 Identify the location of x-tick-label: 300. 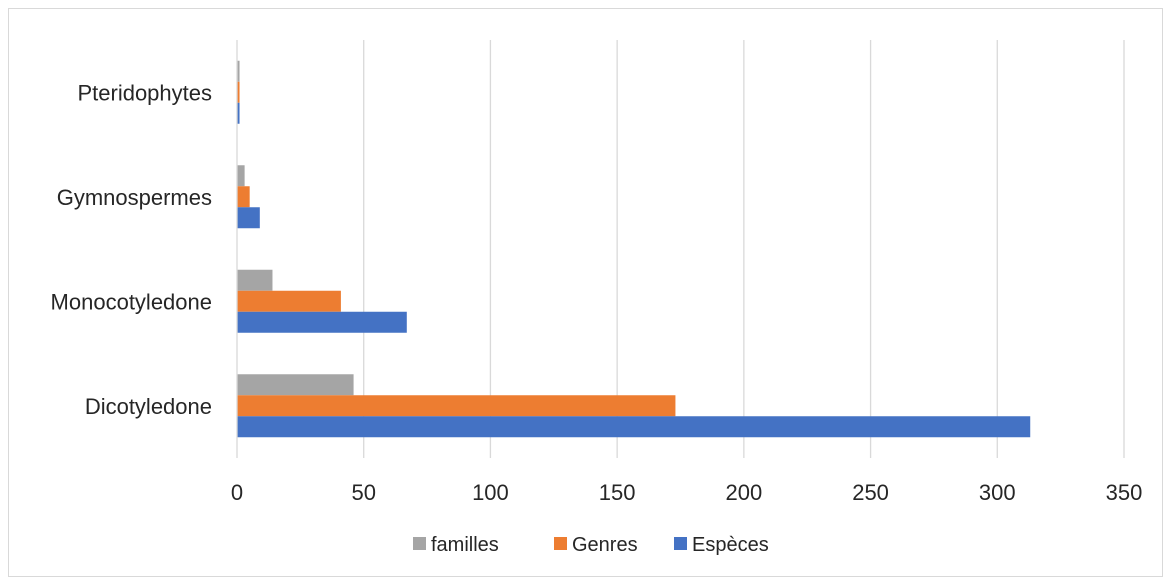
(997, 492).